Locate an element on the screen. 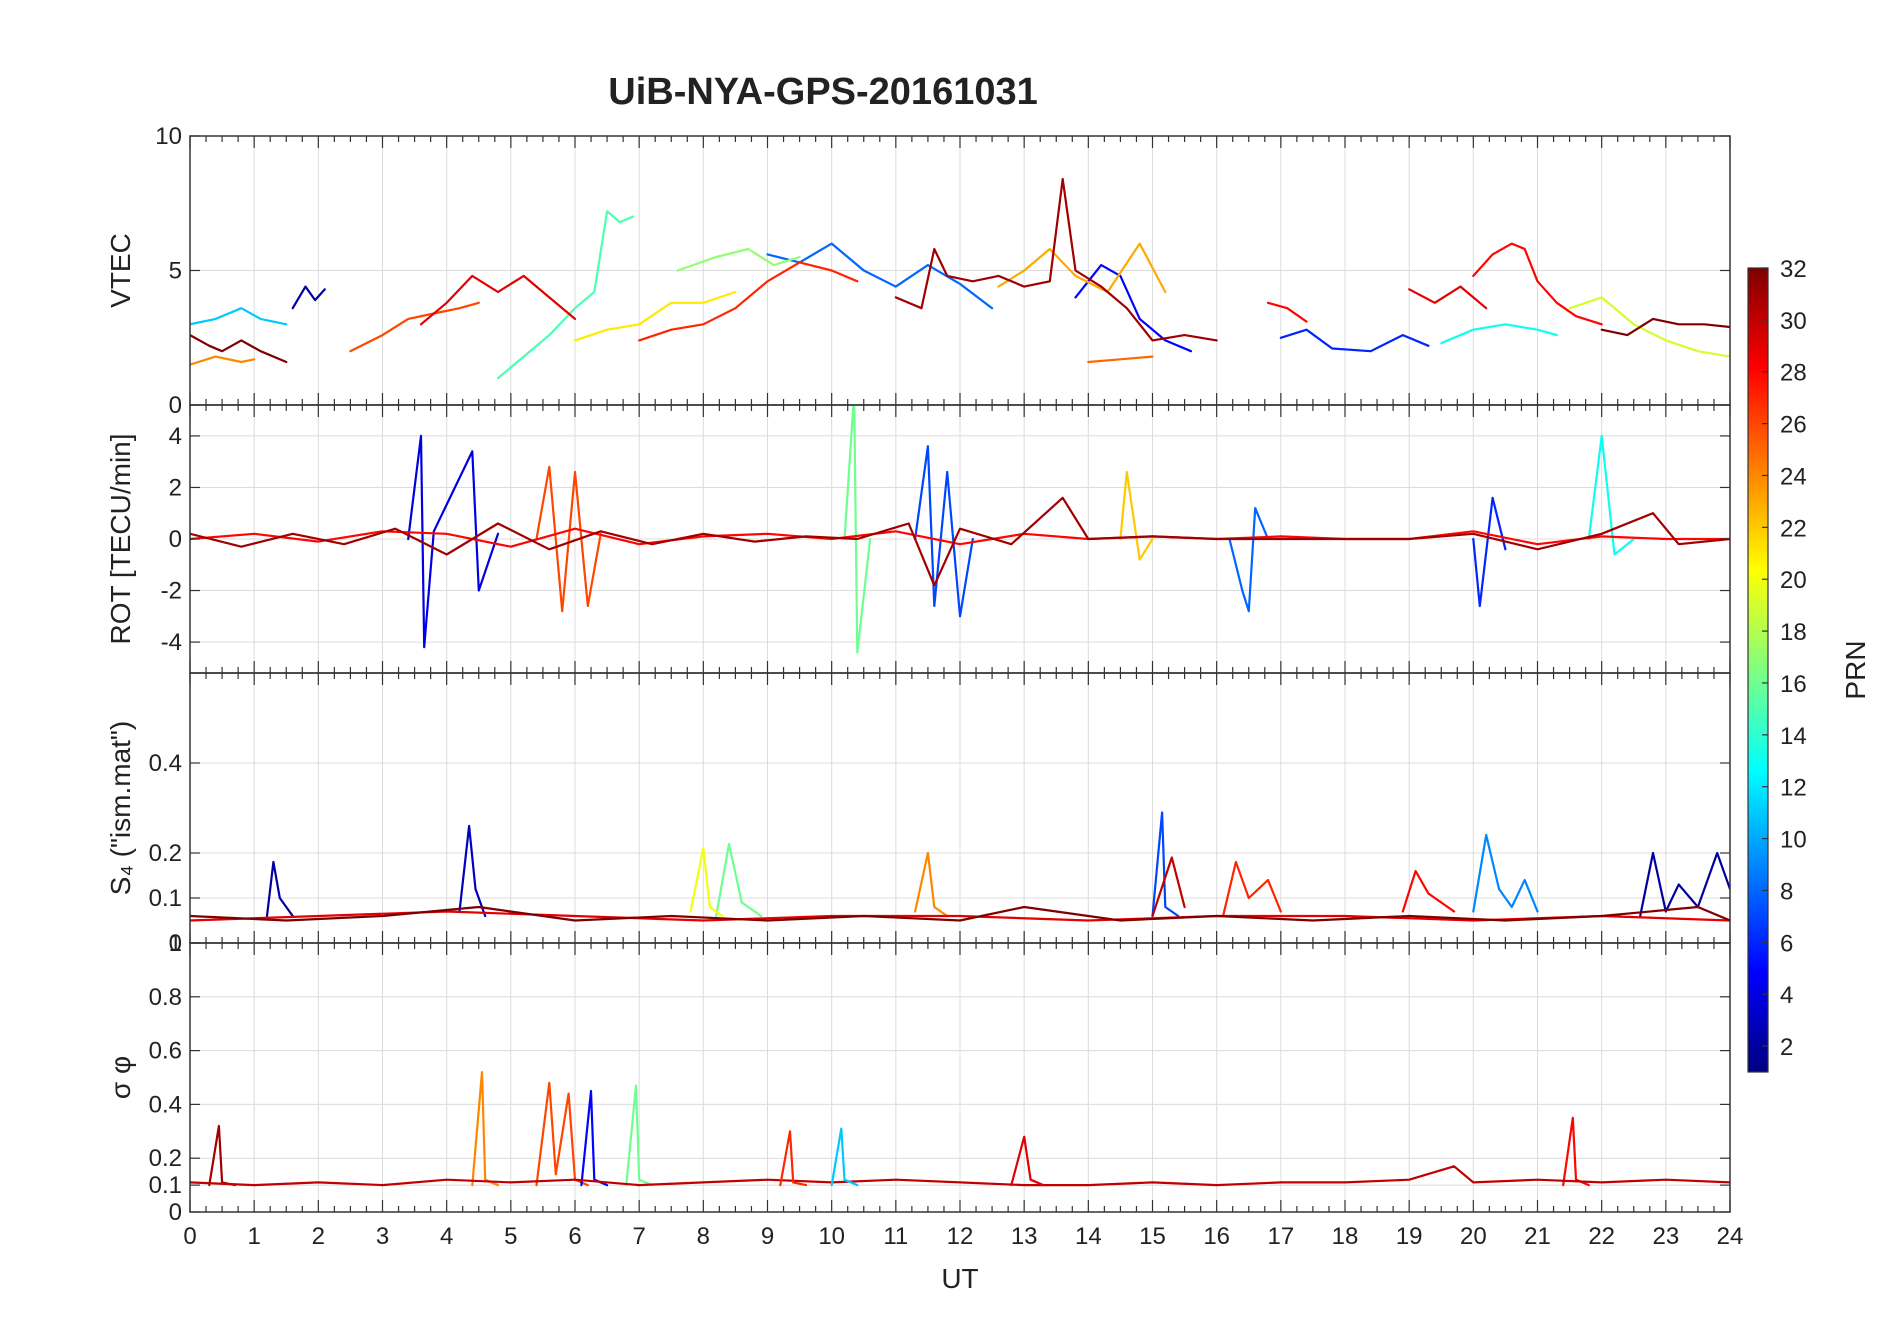 The width and height of the screenshot is (1902, 1330). x-tick-label: 16 is located at coordinates (1216, 1236).